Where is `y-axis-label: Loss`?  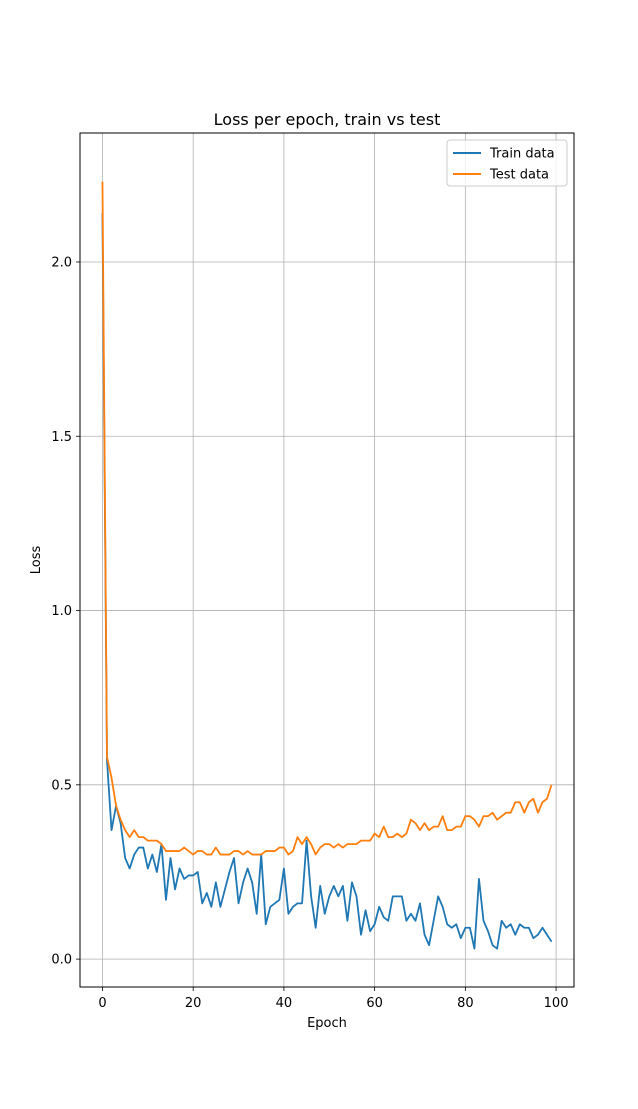 y-axis-label: Loss is located at coordinates (36, 560).